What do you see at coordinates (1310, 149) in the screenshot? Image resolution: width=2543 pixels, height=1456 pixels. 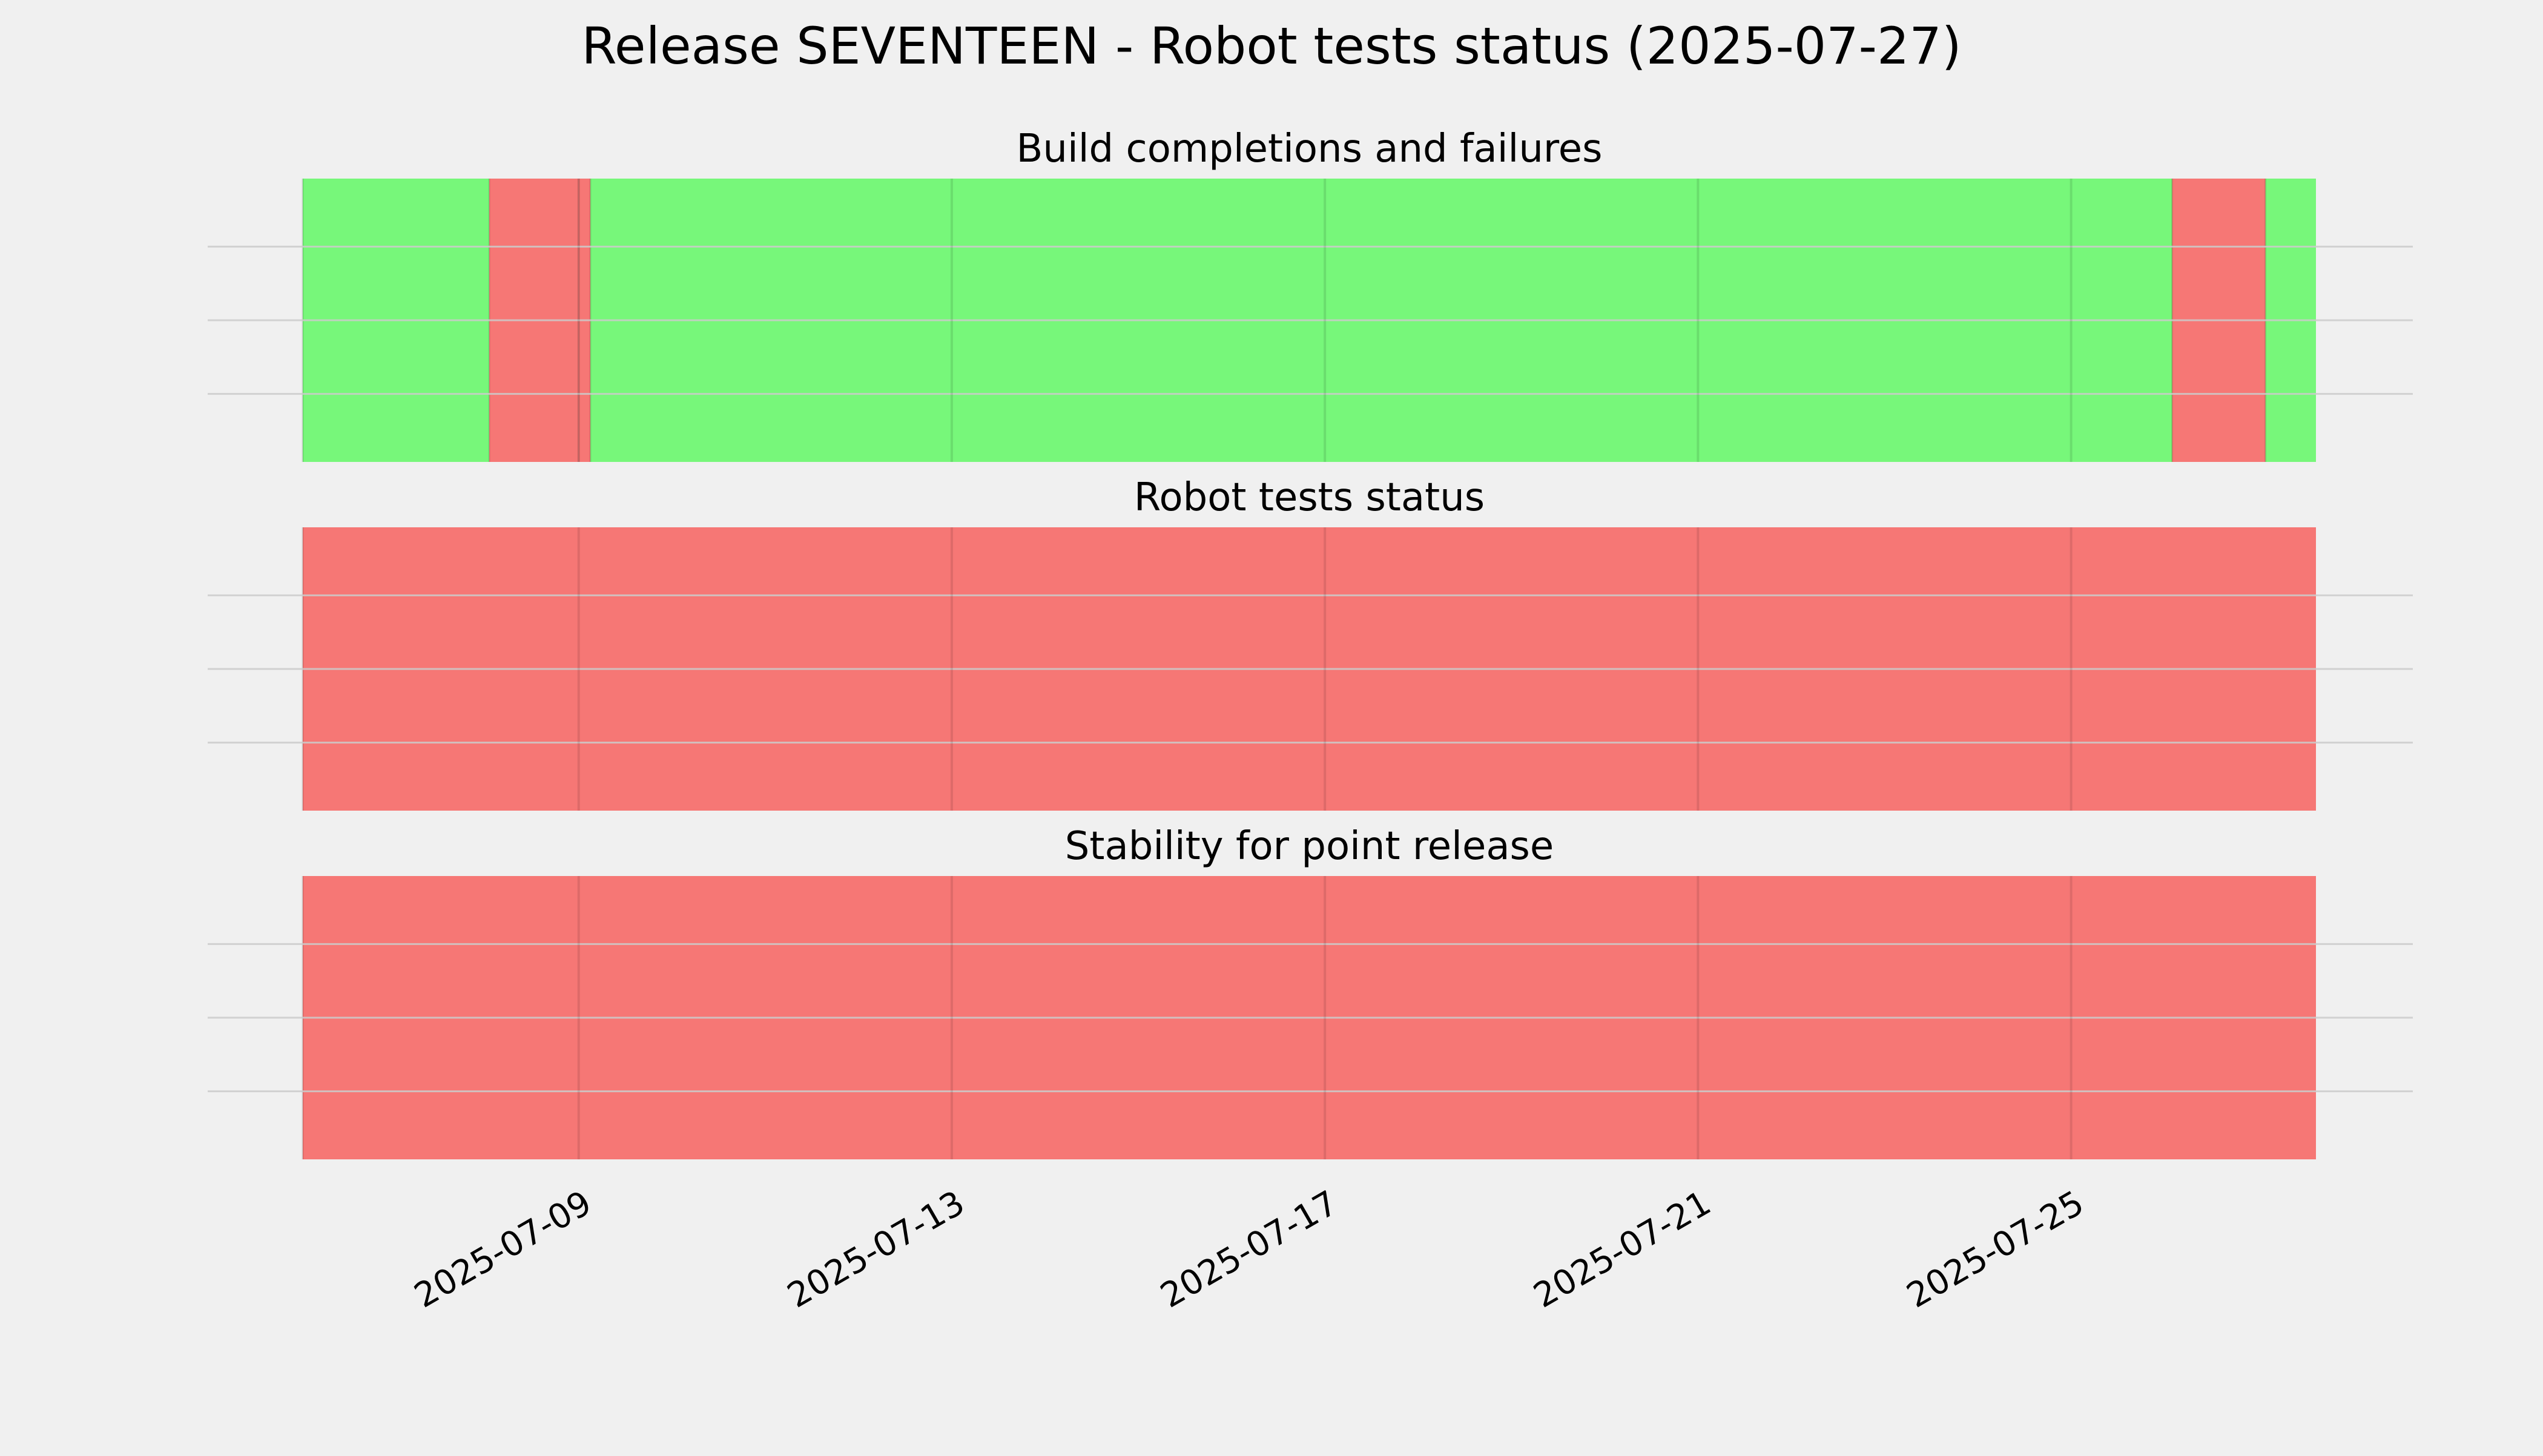 I see `panel-title: Build completions and failures` at bounding box center [1310, 149].